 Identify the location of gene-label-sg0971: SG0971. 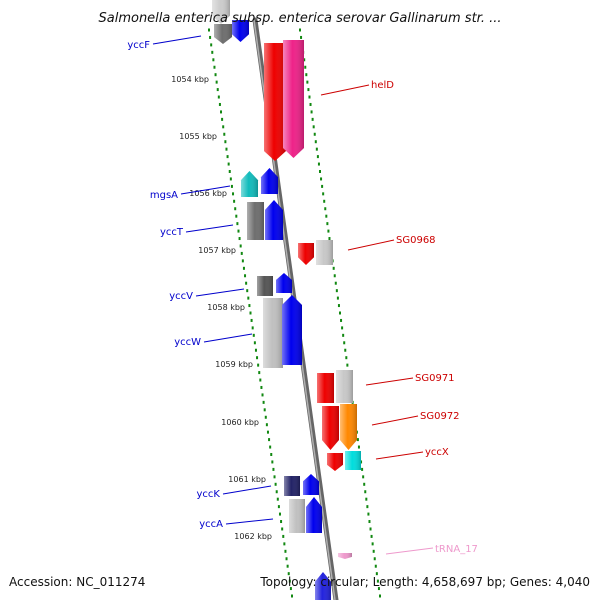
(410, 379).